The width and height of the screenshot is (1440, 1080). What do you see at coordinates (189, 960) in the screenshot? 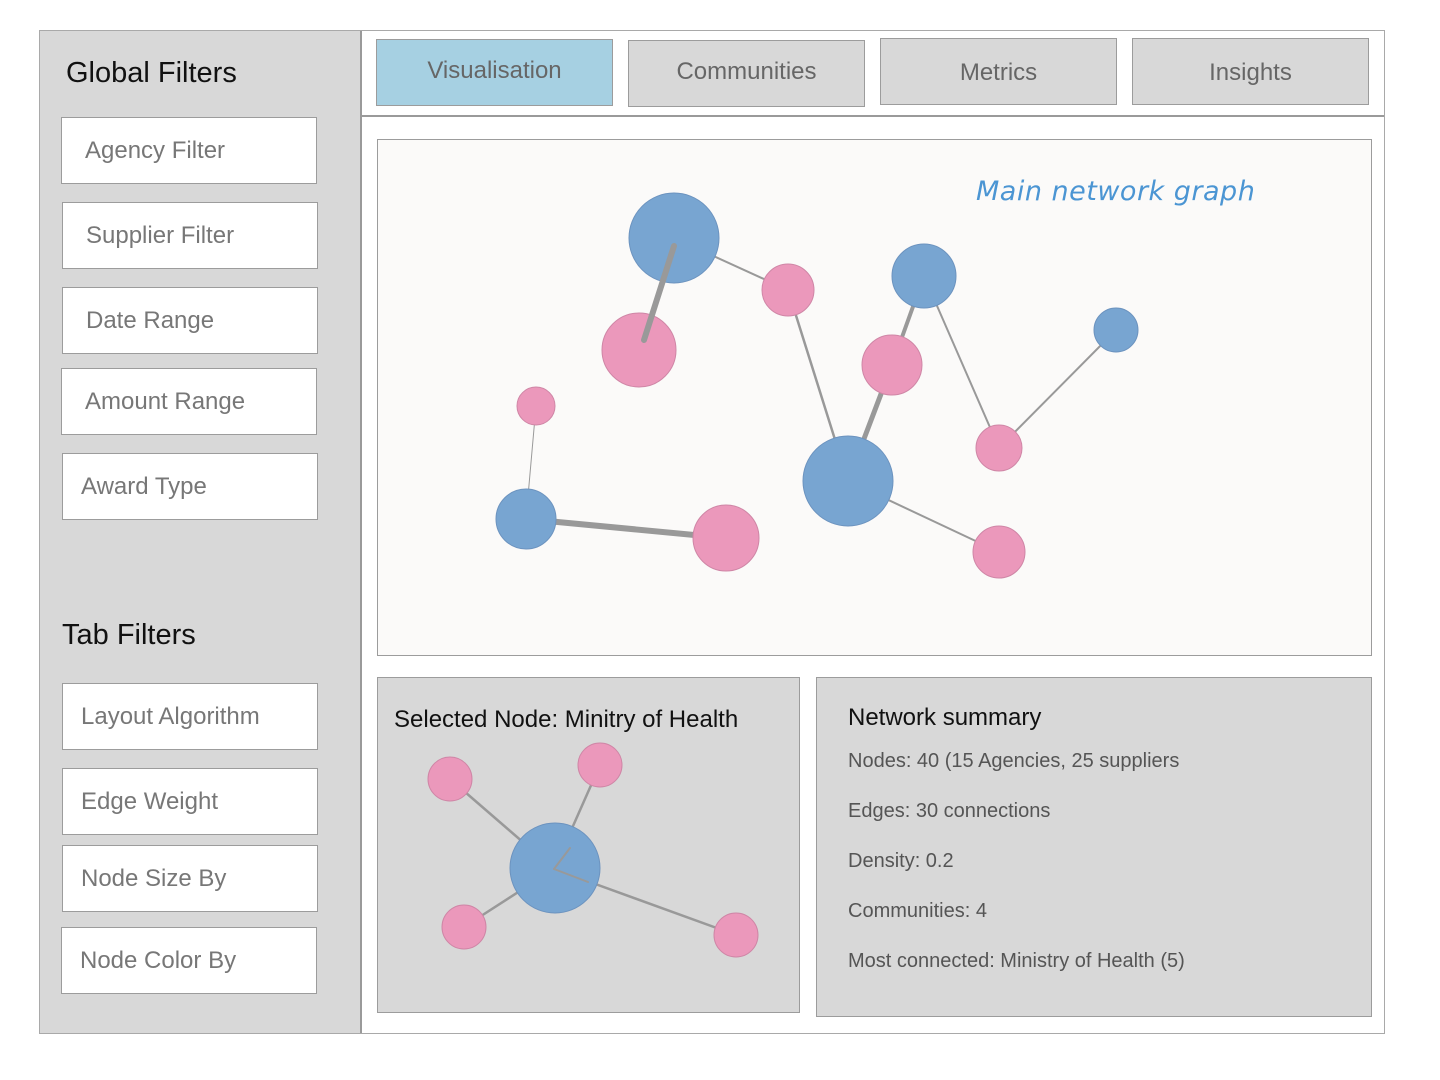
I see `node-color-by-filter: Node Color By` at bounding box center [189, 960].